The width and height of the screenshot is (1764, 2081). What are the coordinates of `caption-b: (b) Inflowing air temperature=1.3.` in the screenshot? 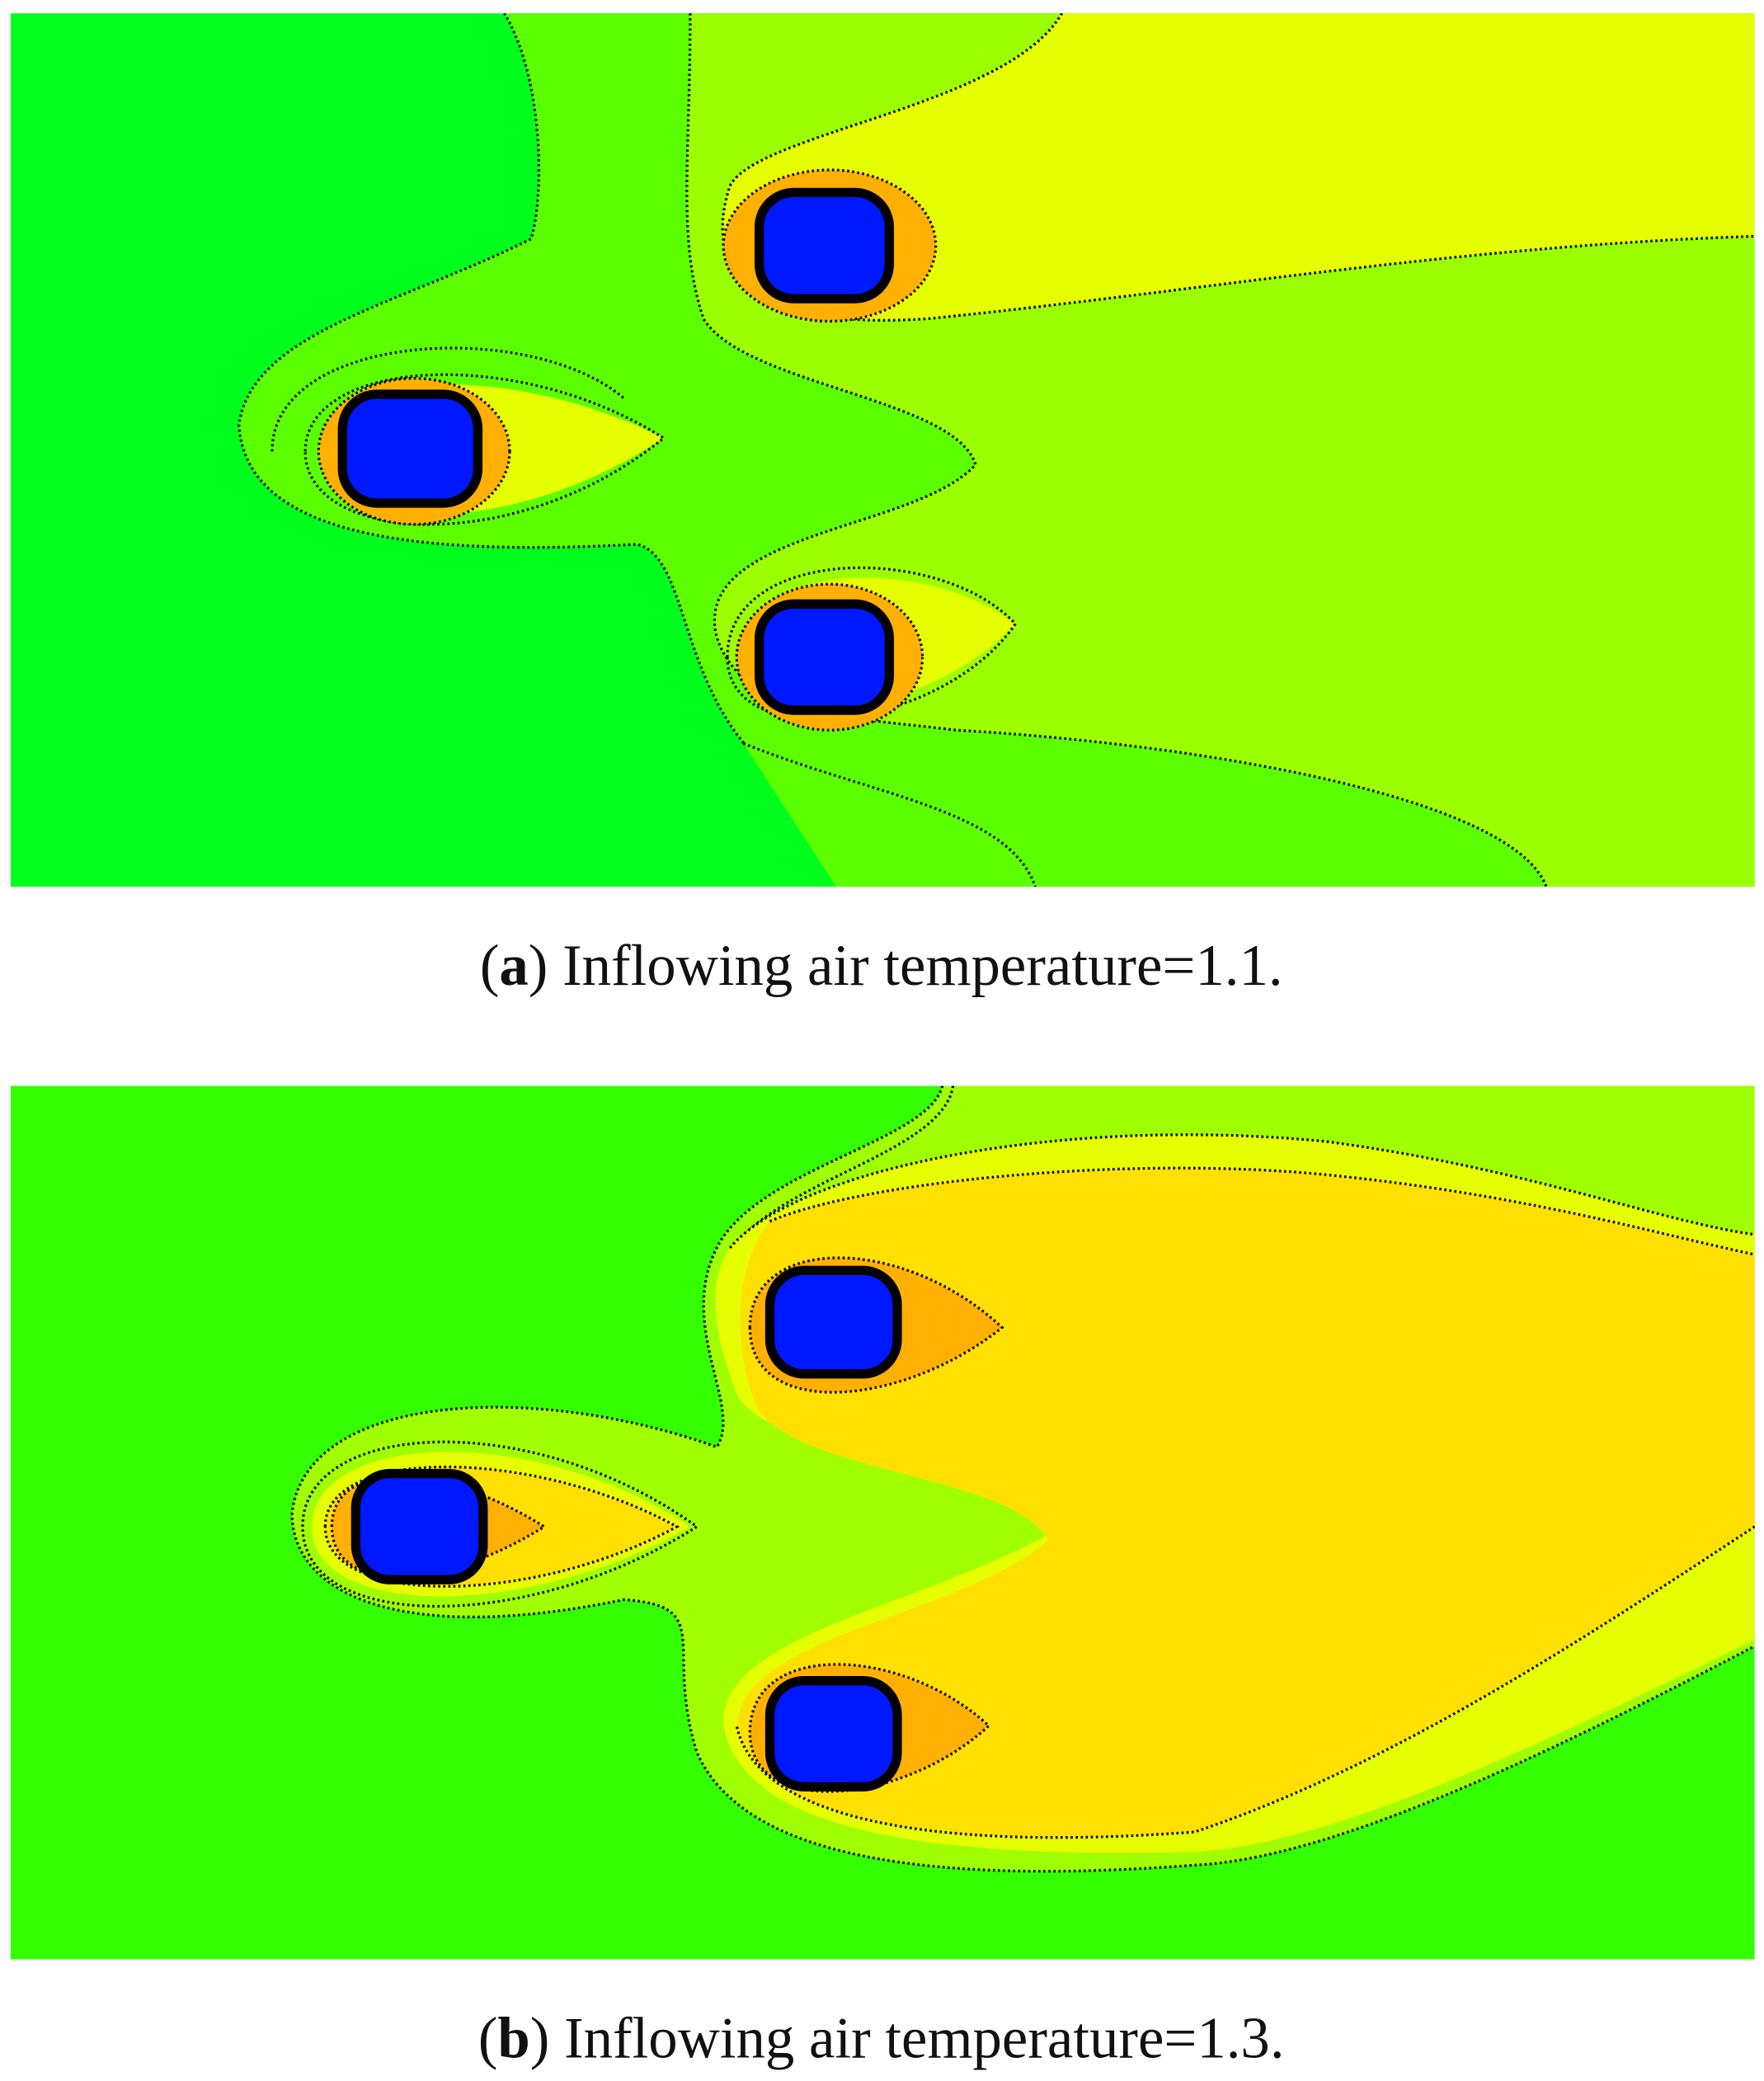 It's located at (881, 2039).